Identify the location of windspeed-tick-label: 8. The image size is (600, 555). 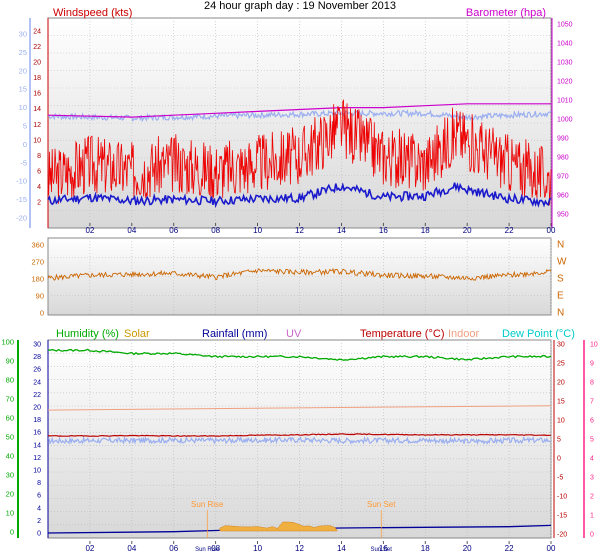
(39, 156).